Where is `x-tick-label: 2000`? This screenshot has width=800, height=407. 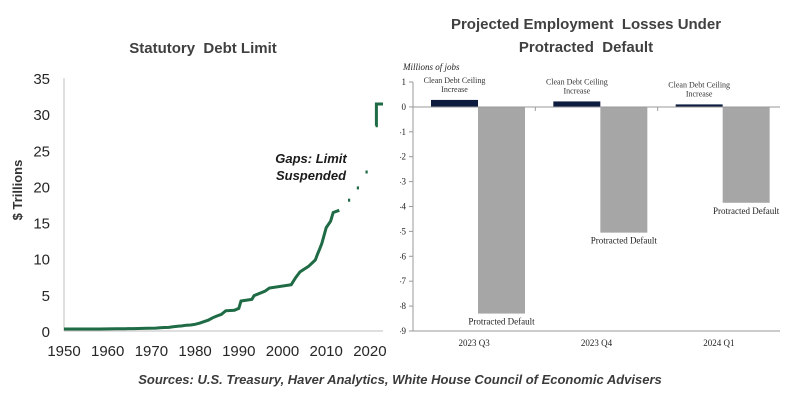 x-tick-label: 2000 is located at coordinates (282, 351).